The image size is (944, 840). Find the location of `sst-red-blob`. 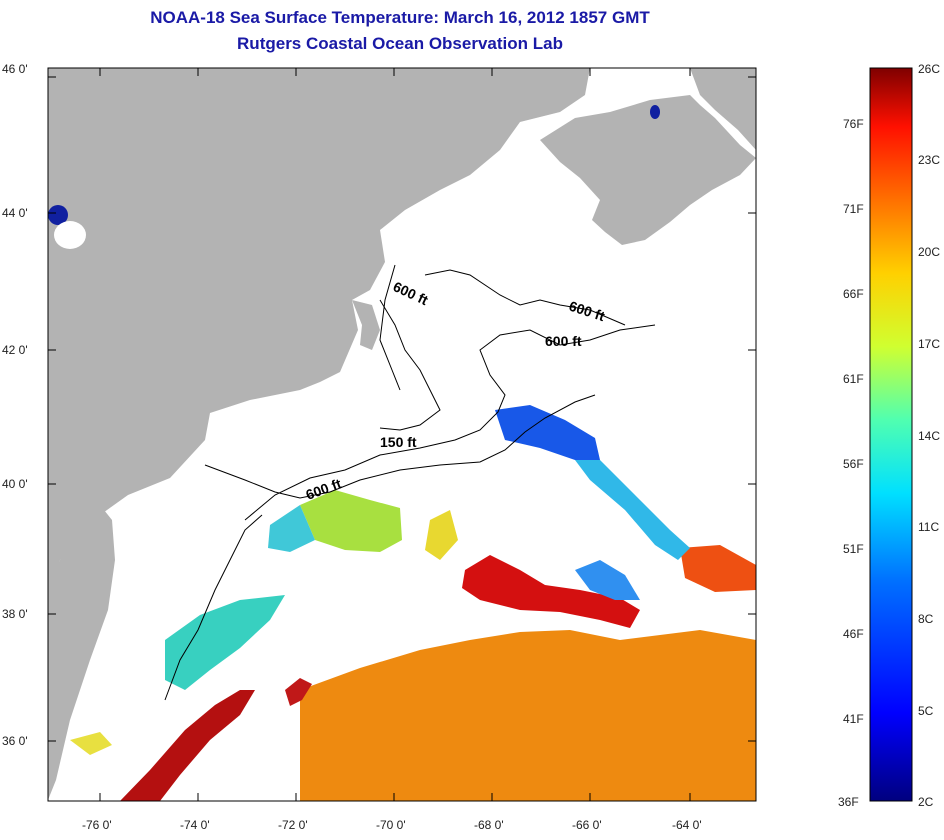

sst-red-blob is located at coordinates (298, 692).